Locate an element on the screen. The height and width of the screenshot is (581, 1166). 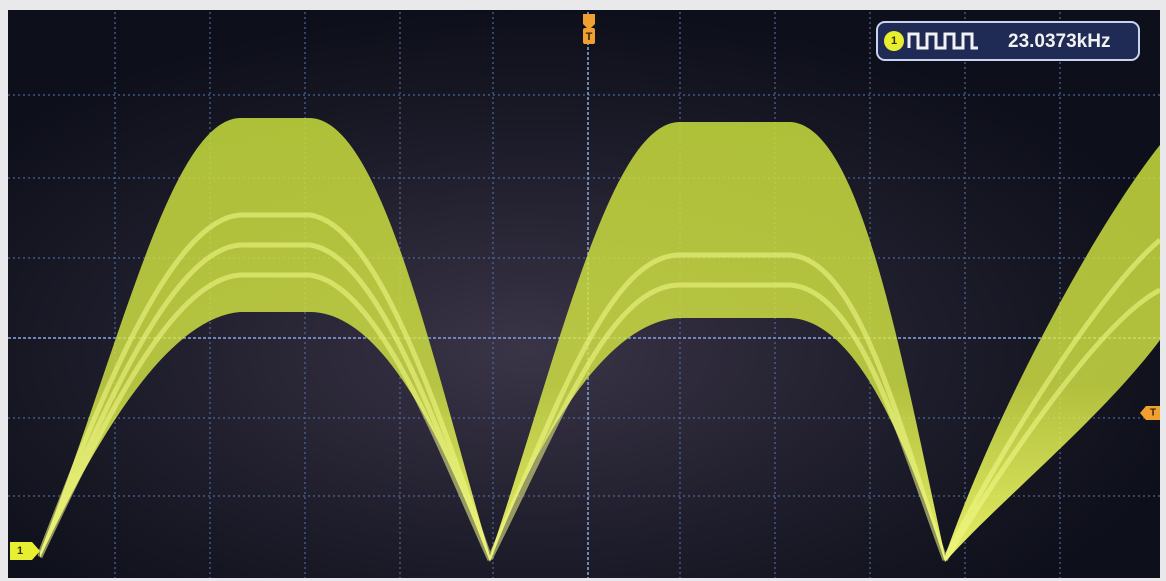
frequency-readout: 1 23.0373kHz is located at coordinates (1008, 41).